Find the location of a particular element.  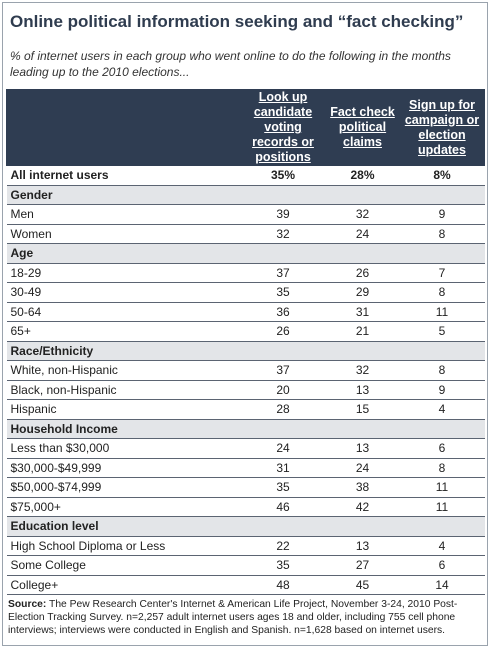

section-header-row: Household Income is located at coordinates (245, 428).